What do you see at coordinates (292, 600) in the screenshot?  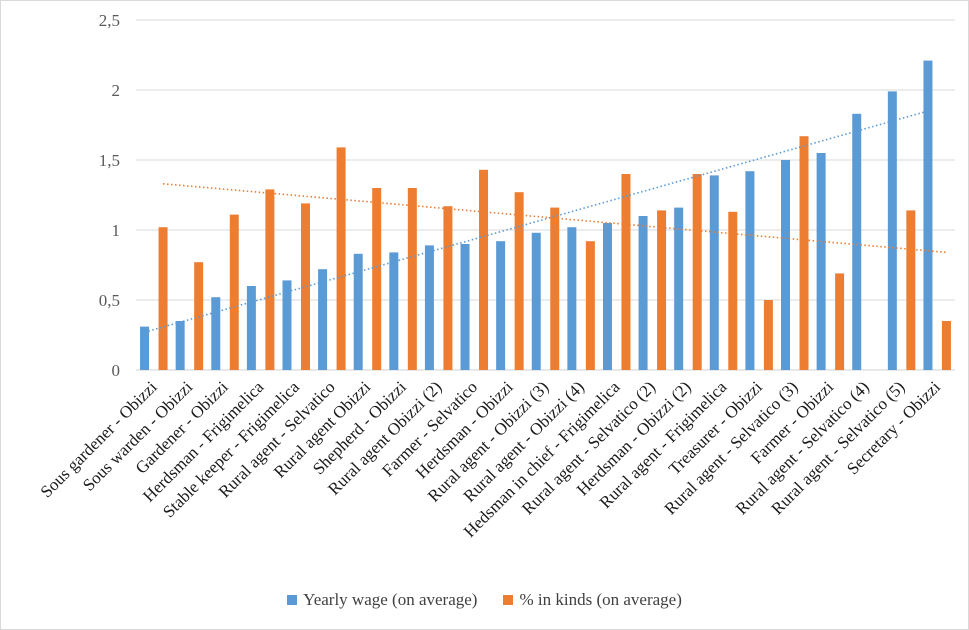 I see `legend-swatch-yearly-wage` at bounding box center [292, 600].